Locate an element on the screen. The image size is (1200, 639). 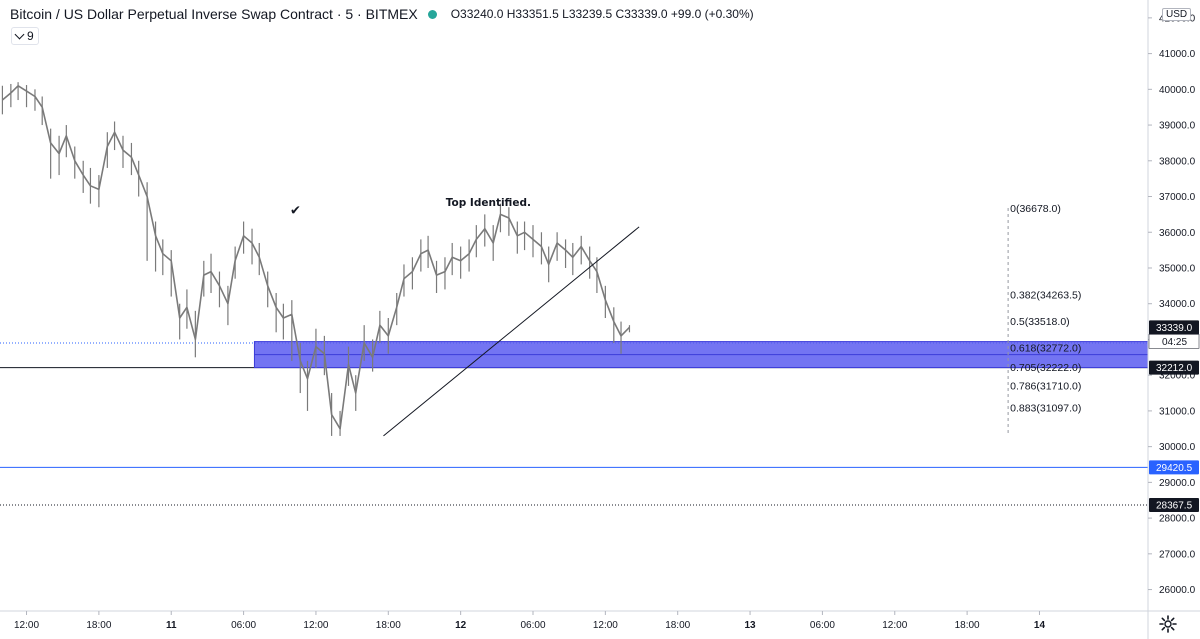
y-tick-label: 38000.0 is located at coordinates (1177, 161).